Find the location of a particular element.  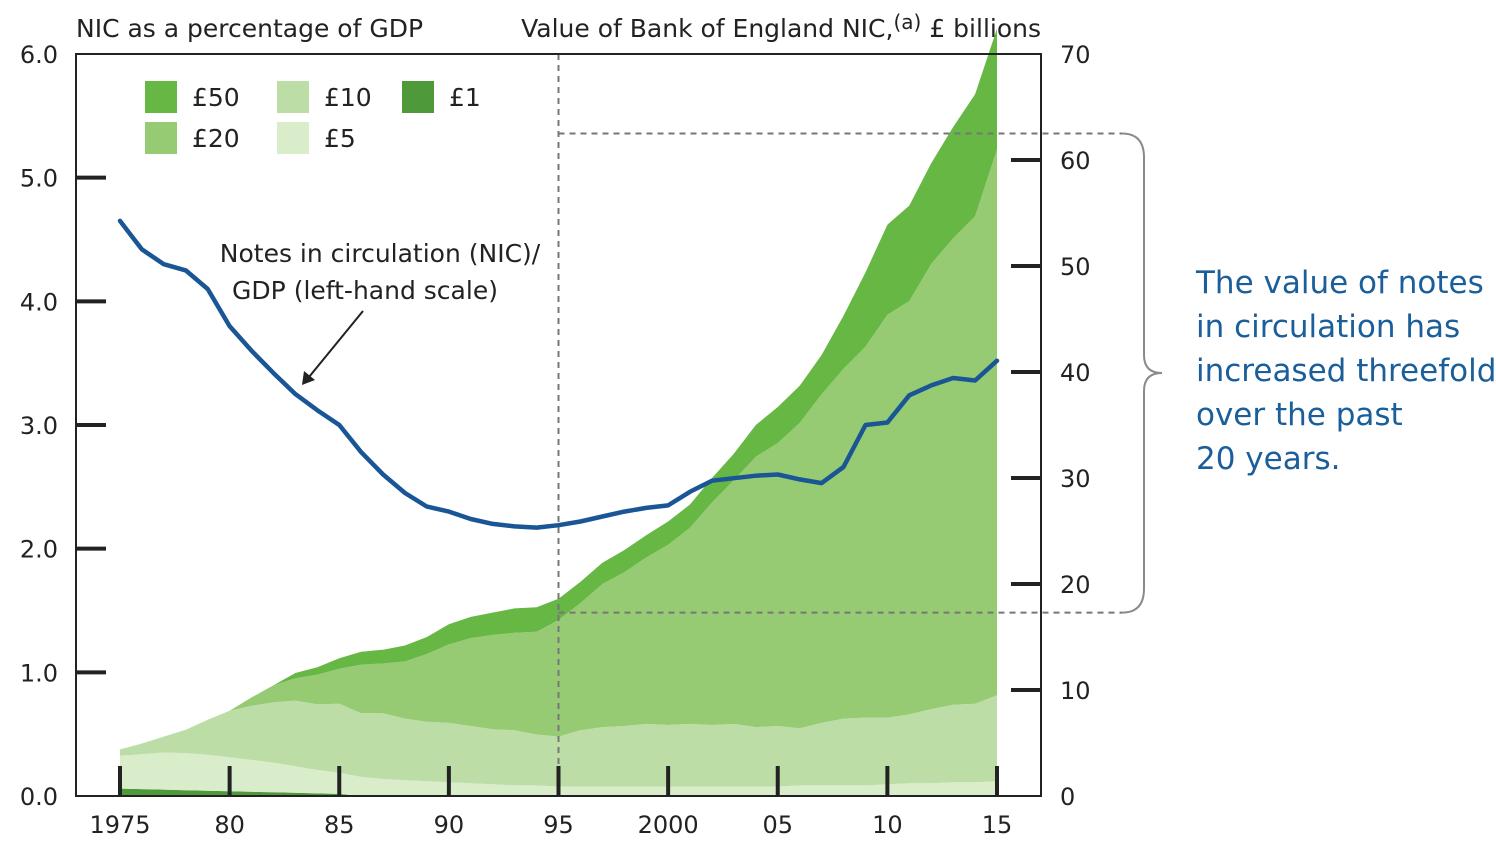

x-tick-label: 1975 is located at coordinates (119, 825).